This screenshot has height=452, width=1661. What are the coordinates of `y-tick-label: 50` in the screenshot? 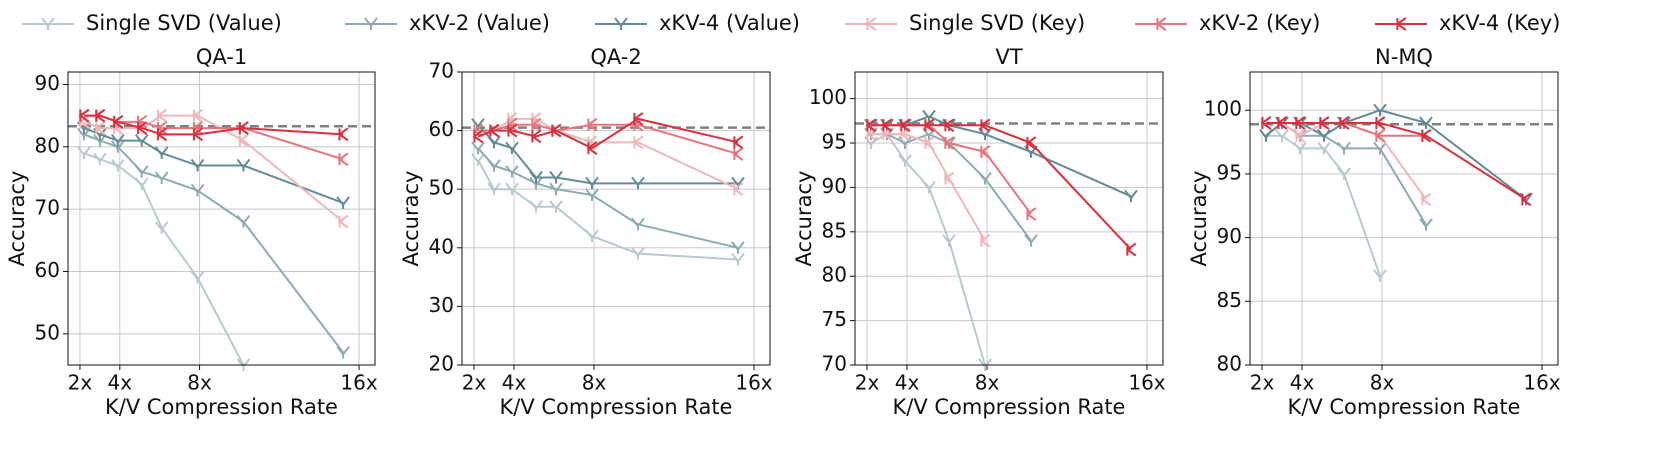 It's located at (441, 188).